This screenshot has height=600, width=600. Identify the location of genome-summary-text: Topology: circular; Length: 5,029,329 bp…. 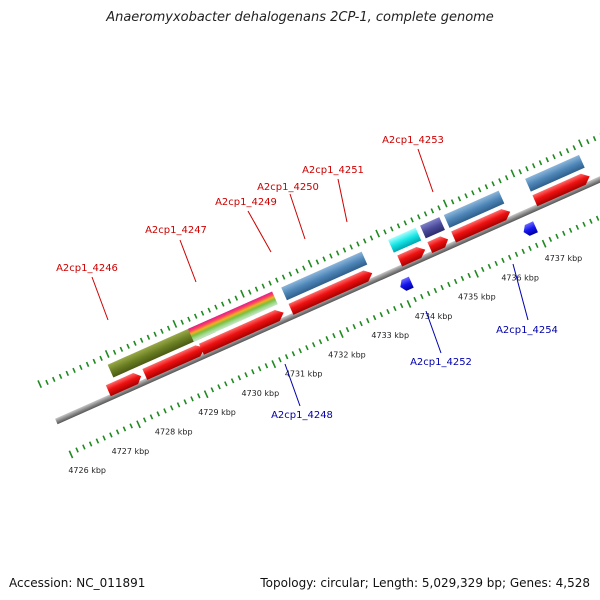
(425, 583).